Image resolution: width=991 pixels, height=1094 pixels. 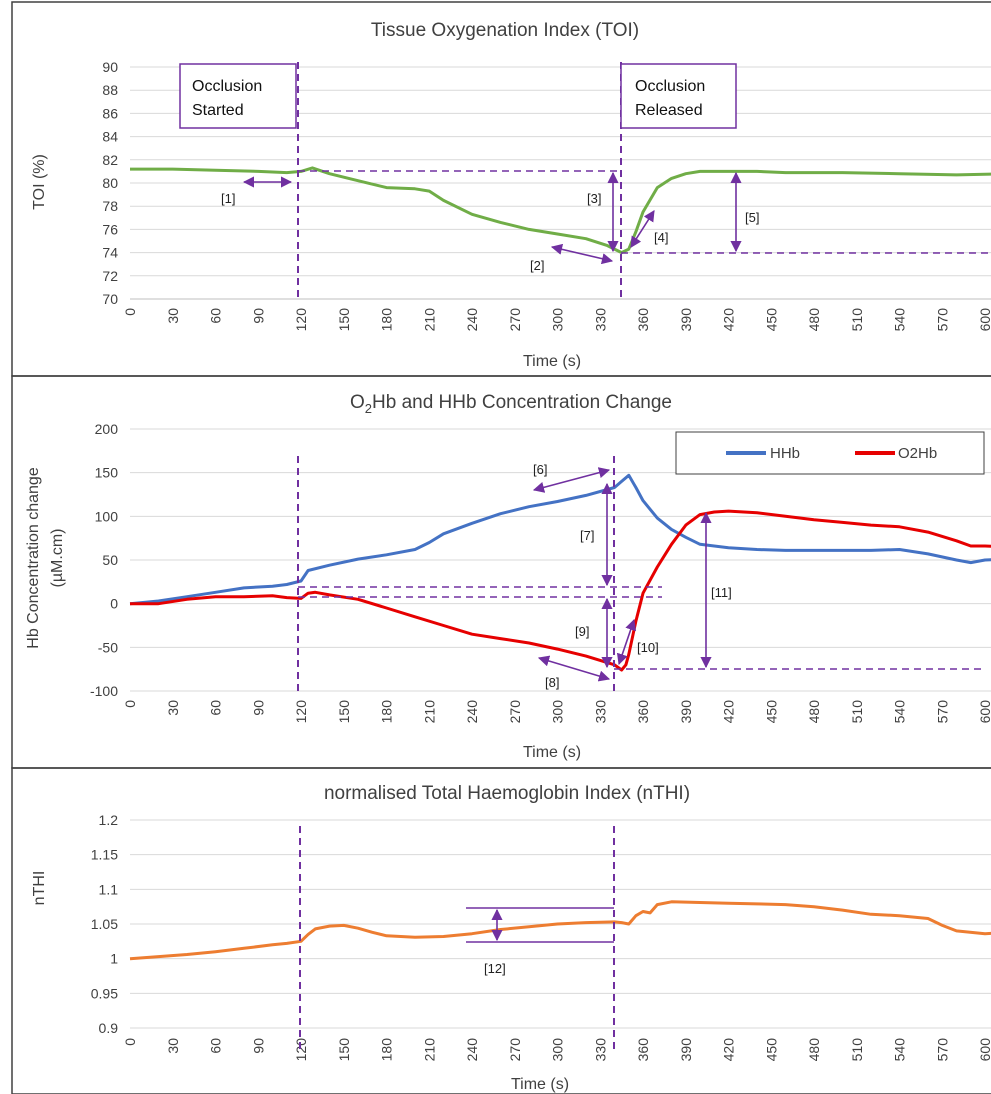 What do you see at coordinates (984, 1050) in the screenshot?
I see `nthi-x-tick-label: 600` at bounding box center [984, 1050].